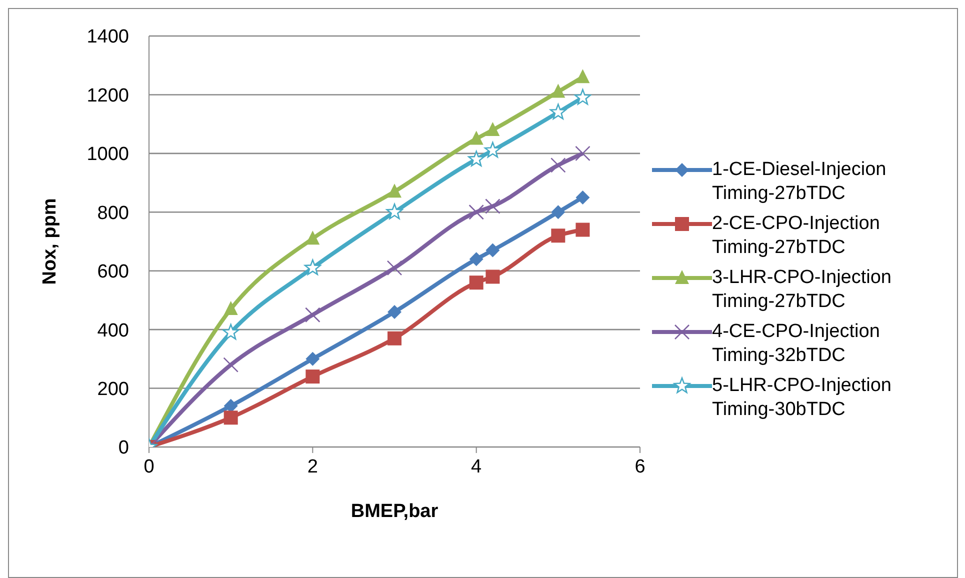 This screenshot has height=578, width=965. I want to click on y-tick-label: 0, so click(123, 448).